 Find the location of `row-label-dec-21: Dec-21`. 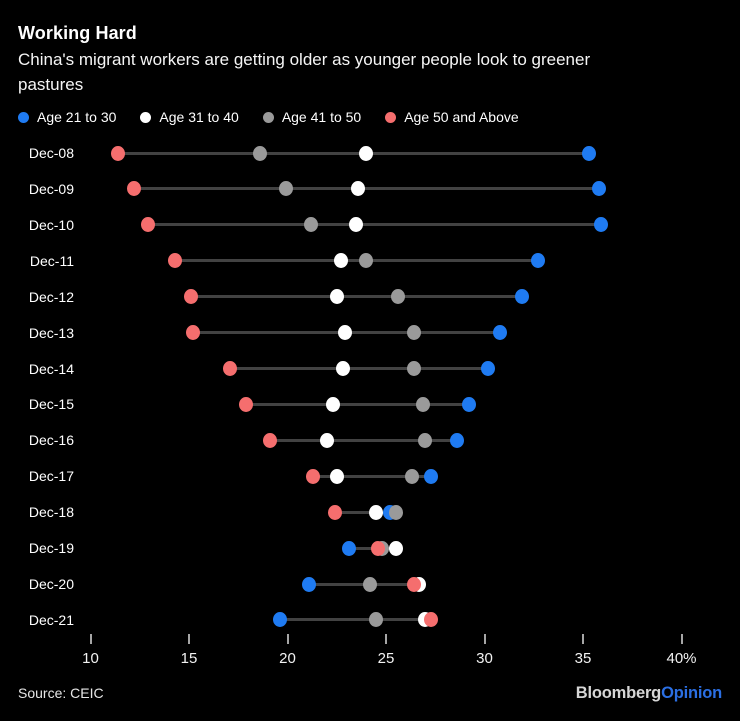

row-label-dec-21: Dec-21 is located at coordinates (51, 619).